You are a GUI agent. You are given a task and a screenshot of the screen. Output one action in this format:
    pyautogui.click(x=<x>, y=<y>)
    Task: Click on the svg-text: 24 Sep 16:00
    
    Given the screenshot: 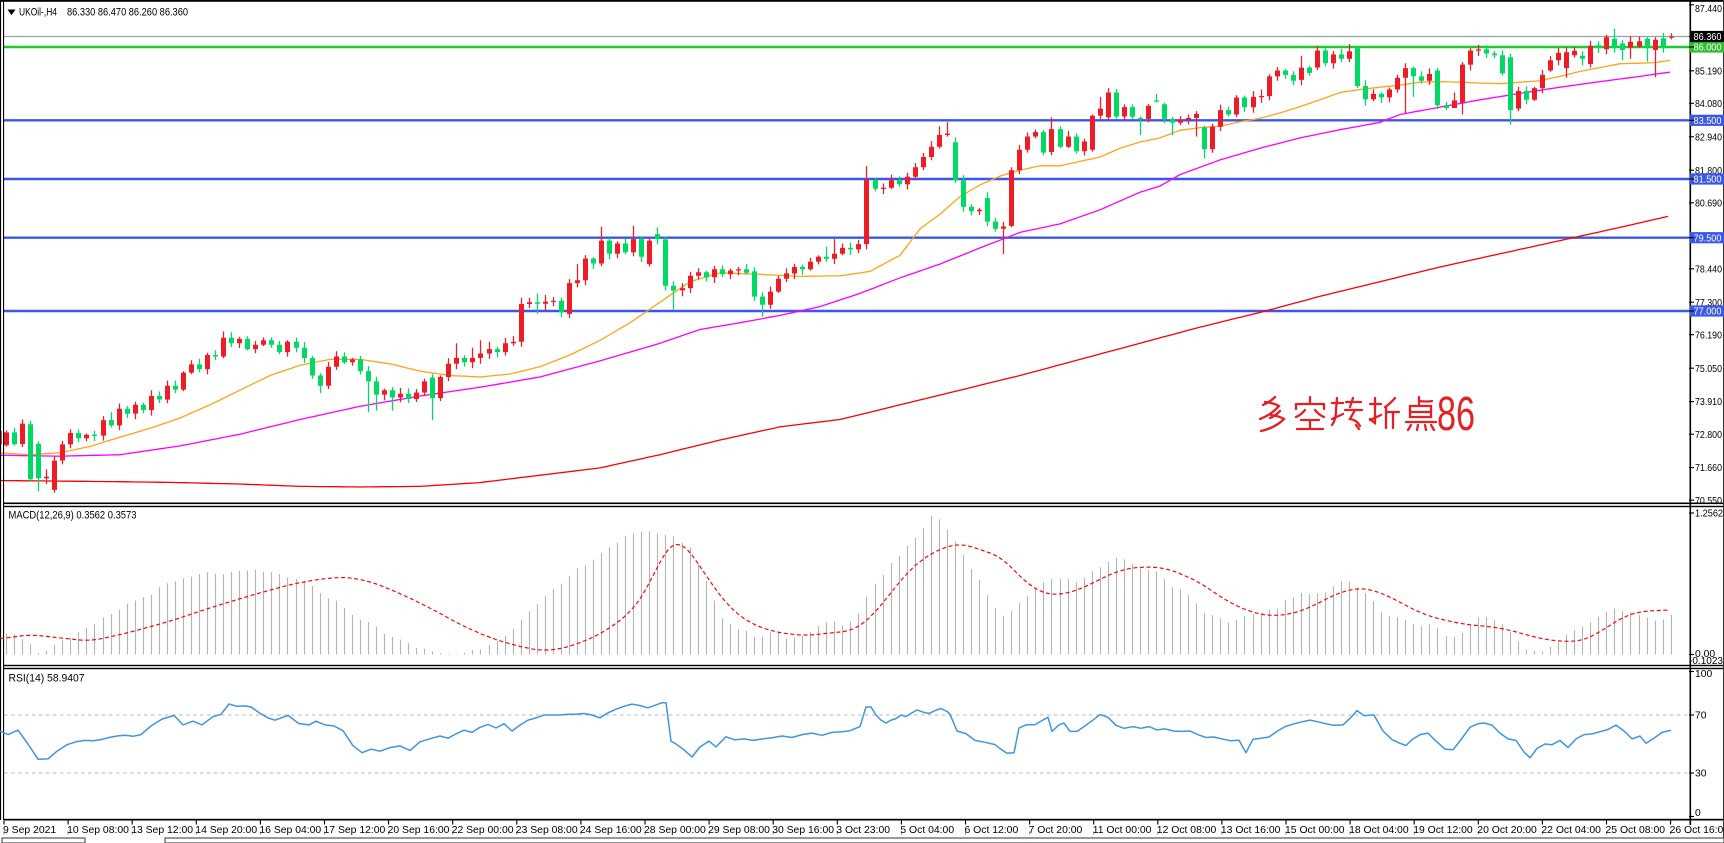 What is the action you would take?
    pyautogui.click(x=611, y=830)
    